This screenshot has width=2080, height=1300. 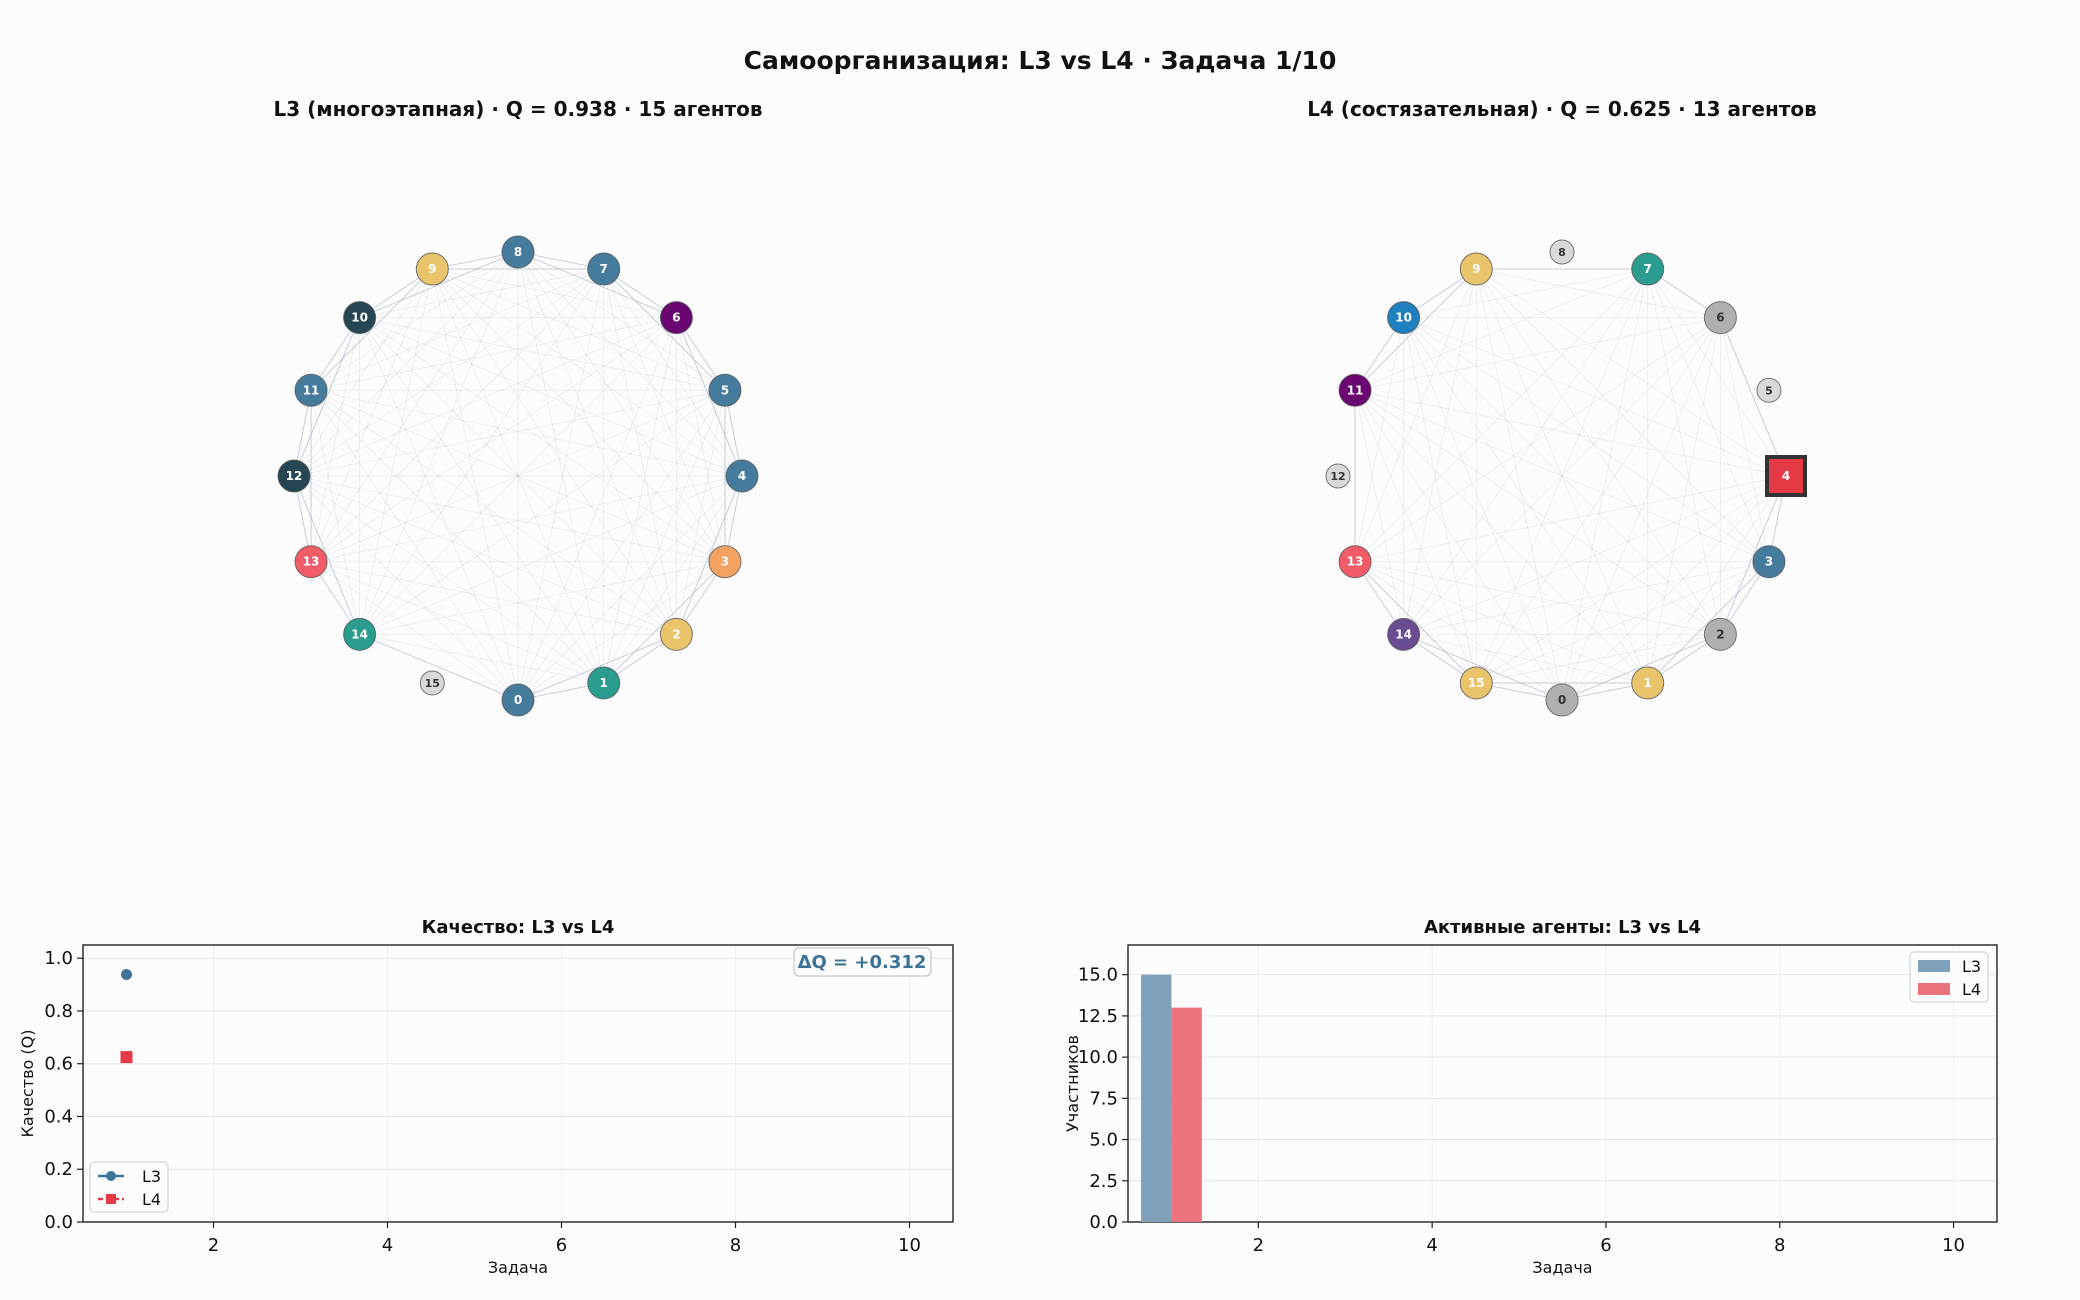 I want to click on agent-node-label: 3, so click(x=725, y=562).